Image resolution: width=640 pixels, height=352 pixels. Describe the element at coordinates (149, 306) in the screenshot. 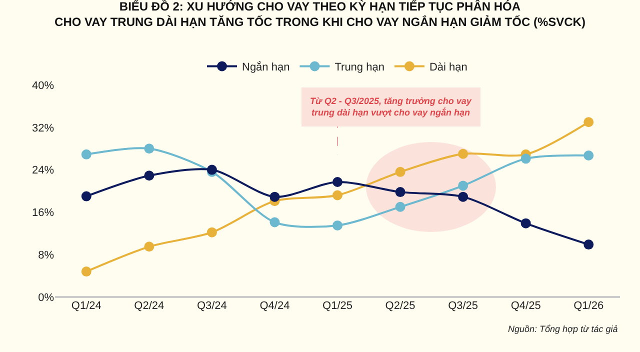

I see `x-tick-label: Q2/24` at that location.